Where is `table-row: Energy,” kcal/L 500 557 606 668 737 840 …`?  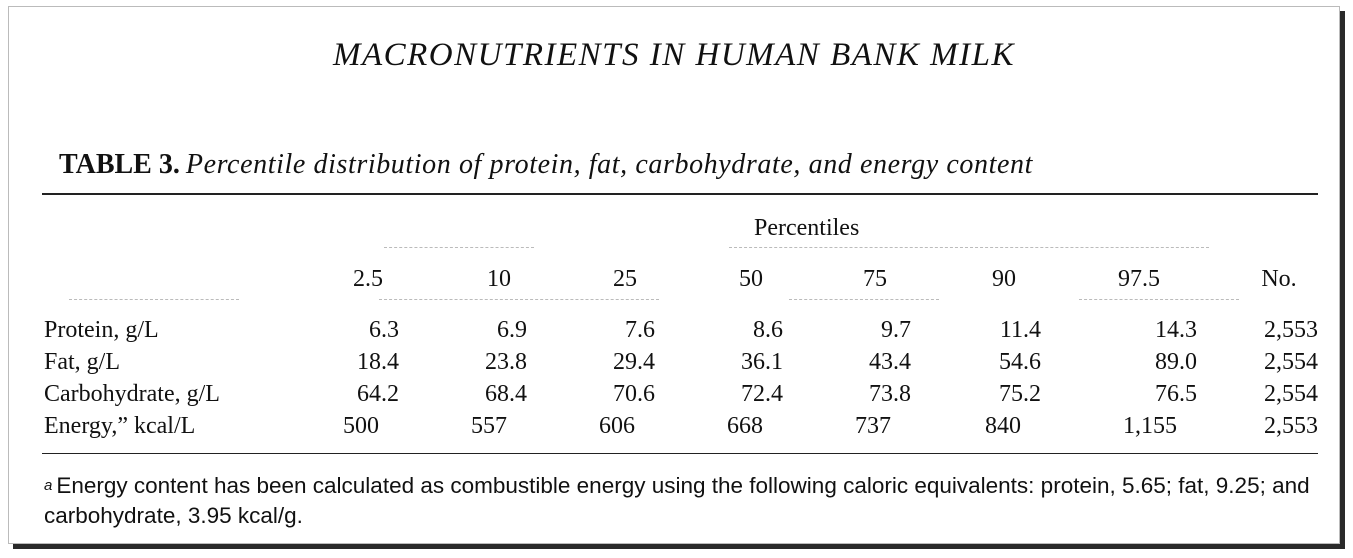 table-row: Energy,” kcal/L 500 557 606 668 737 840 … is located at coordinates (674, 429).